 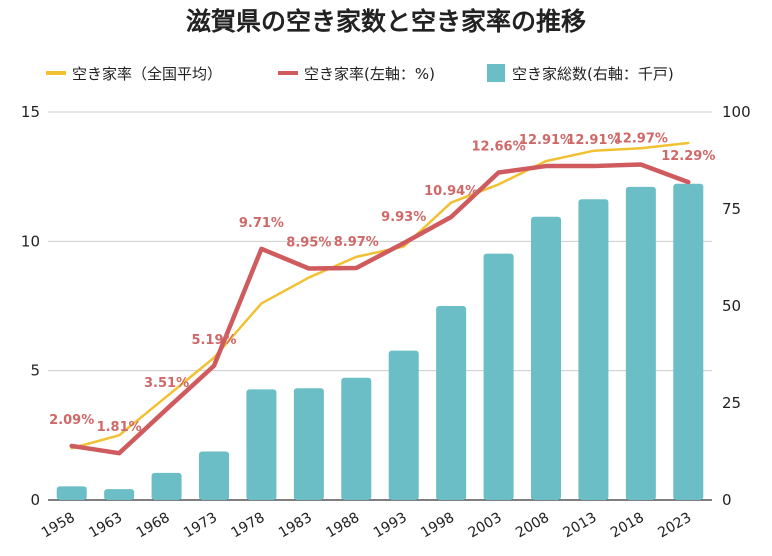 What do you see at coordinates (688, 156) in the screenshot?
I see `data-label-shiga-rate: 12.29%` at bounding box center [688, 156].